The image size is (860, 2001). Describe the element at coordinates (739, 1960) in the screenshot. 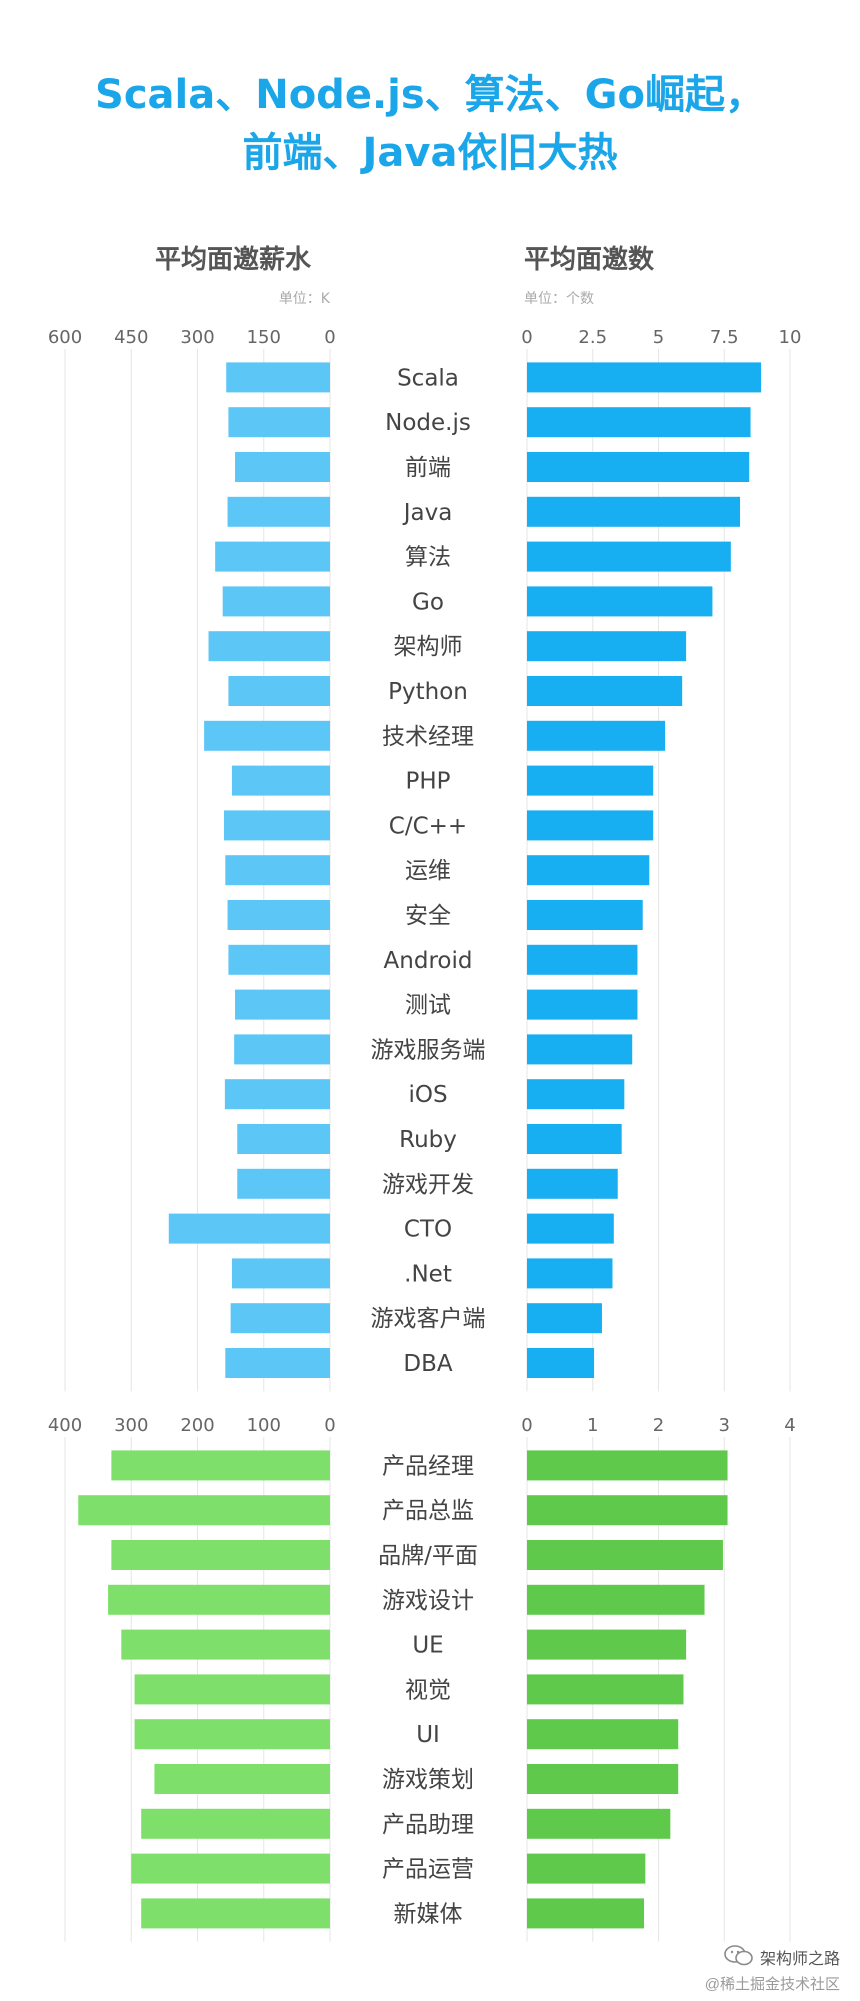

I see `wechat-icon` at that location.